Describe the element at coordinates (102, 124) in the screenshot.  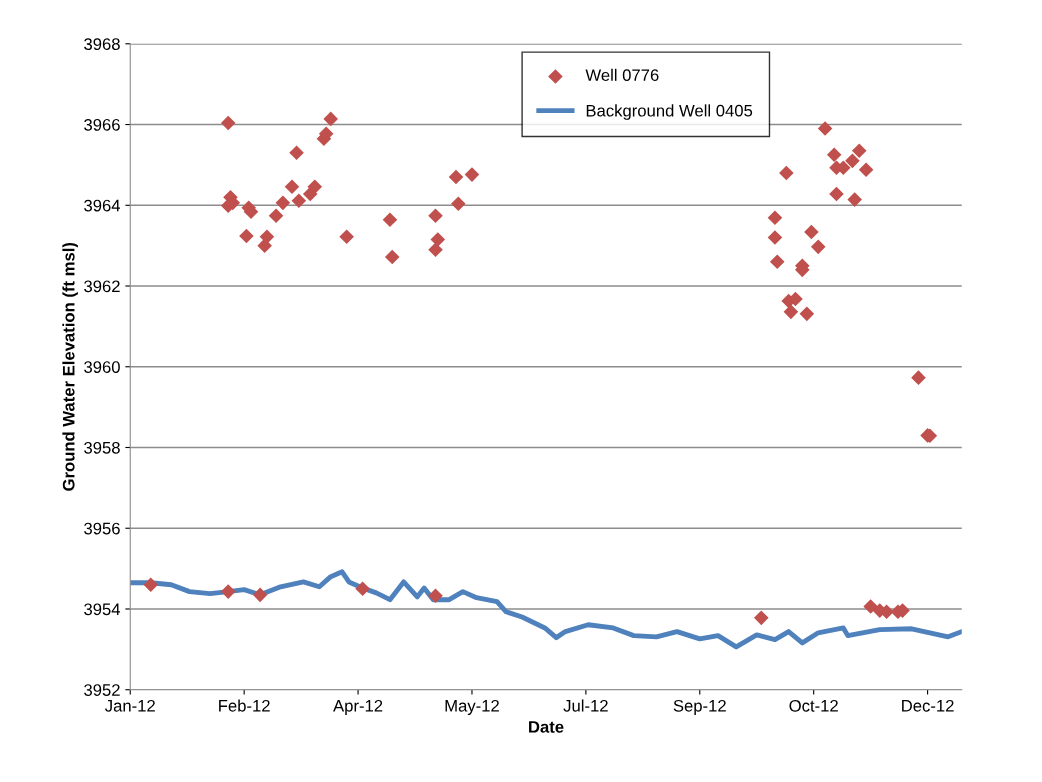
I see `y-tick-label: 3966` at that location.